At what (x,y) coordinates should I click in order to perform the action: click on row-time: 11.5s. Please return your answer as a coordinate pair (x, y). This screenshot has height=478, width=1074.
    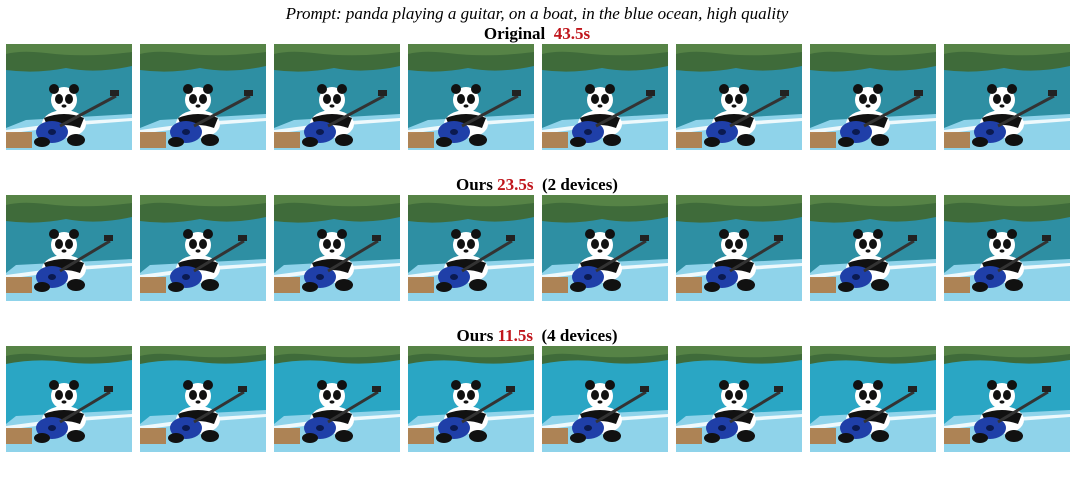
    Looking at the image, I should click on (515, 335).